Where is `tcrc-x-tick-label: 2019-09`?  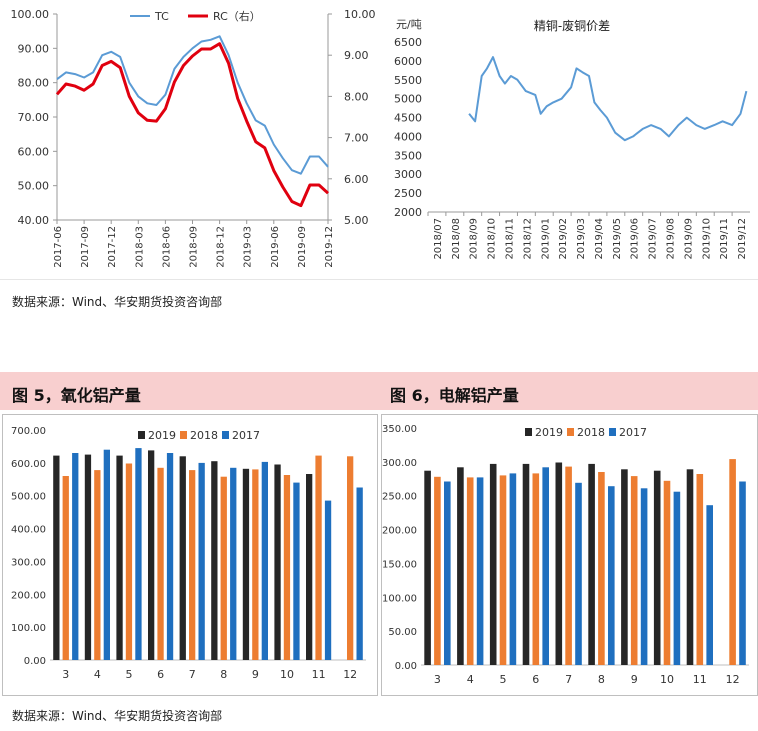
tcrc-x-tick-label: 2019-09 is located at coordinates (302, 247).